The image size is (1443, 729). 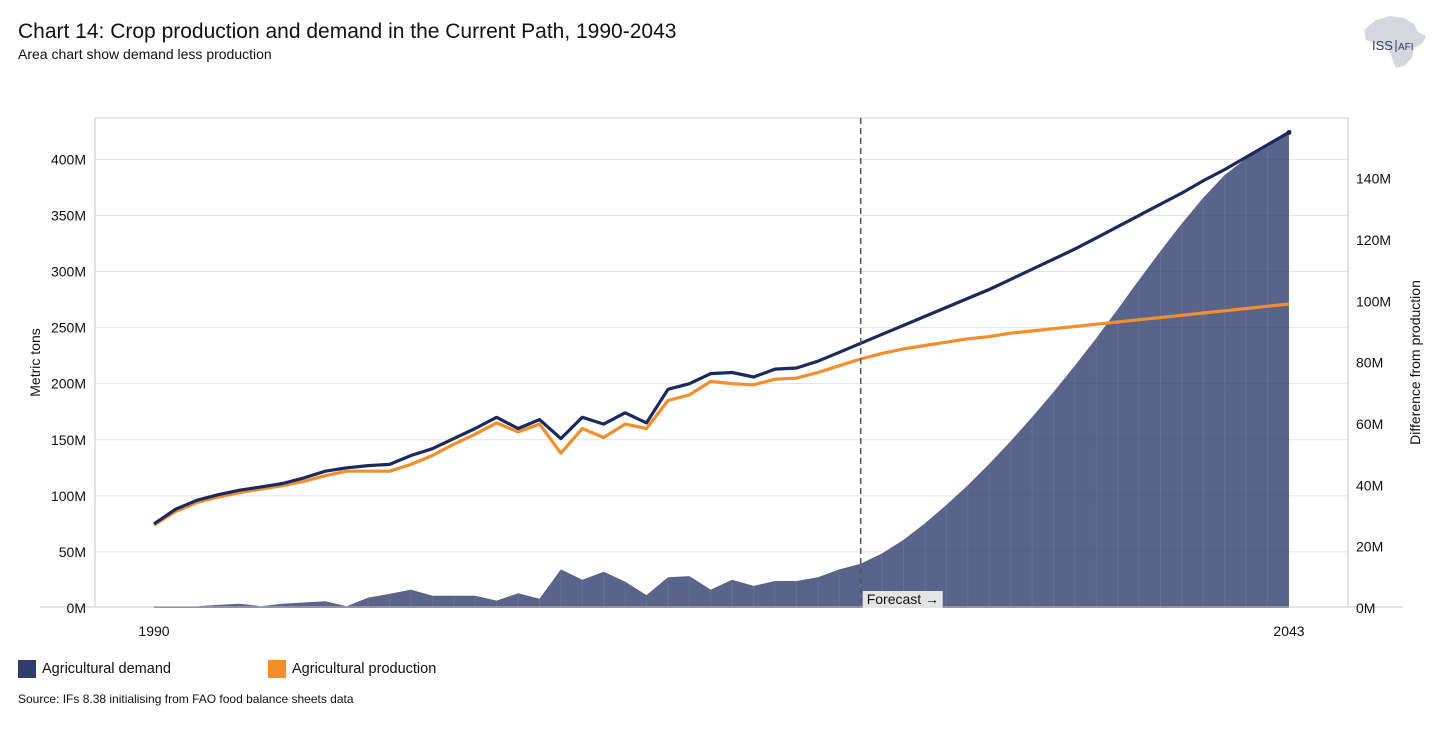 I want to click on y-tick-label: 100M, so click(x=68, y=496).